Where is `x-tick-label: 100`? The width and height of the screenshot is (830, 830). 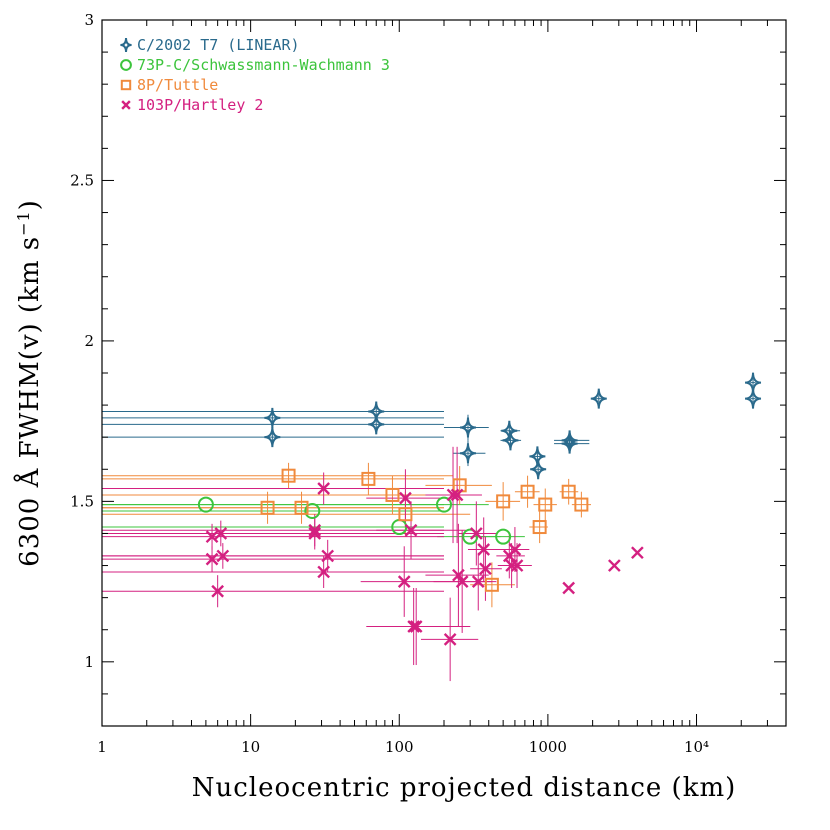
x-tick-label: 100 is located at coordinates (399, 747).